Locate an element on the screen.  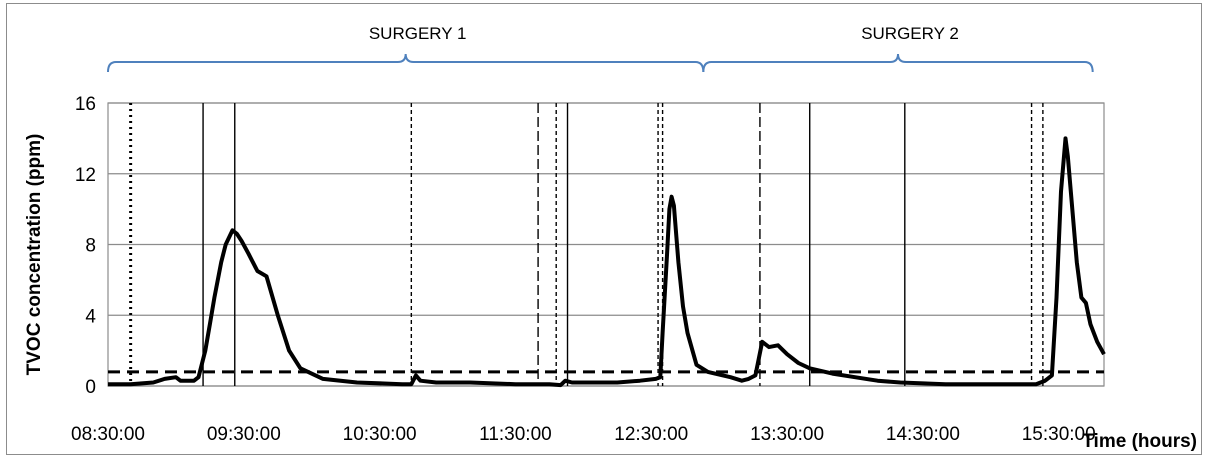
surgery-label: SURGERY 2 is located at coordinates (910, 33).